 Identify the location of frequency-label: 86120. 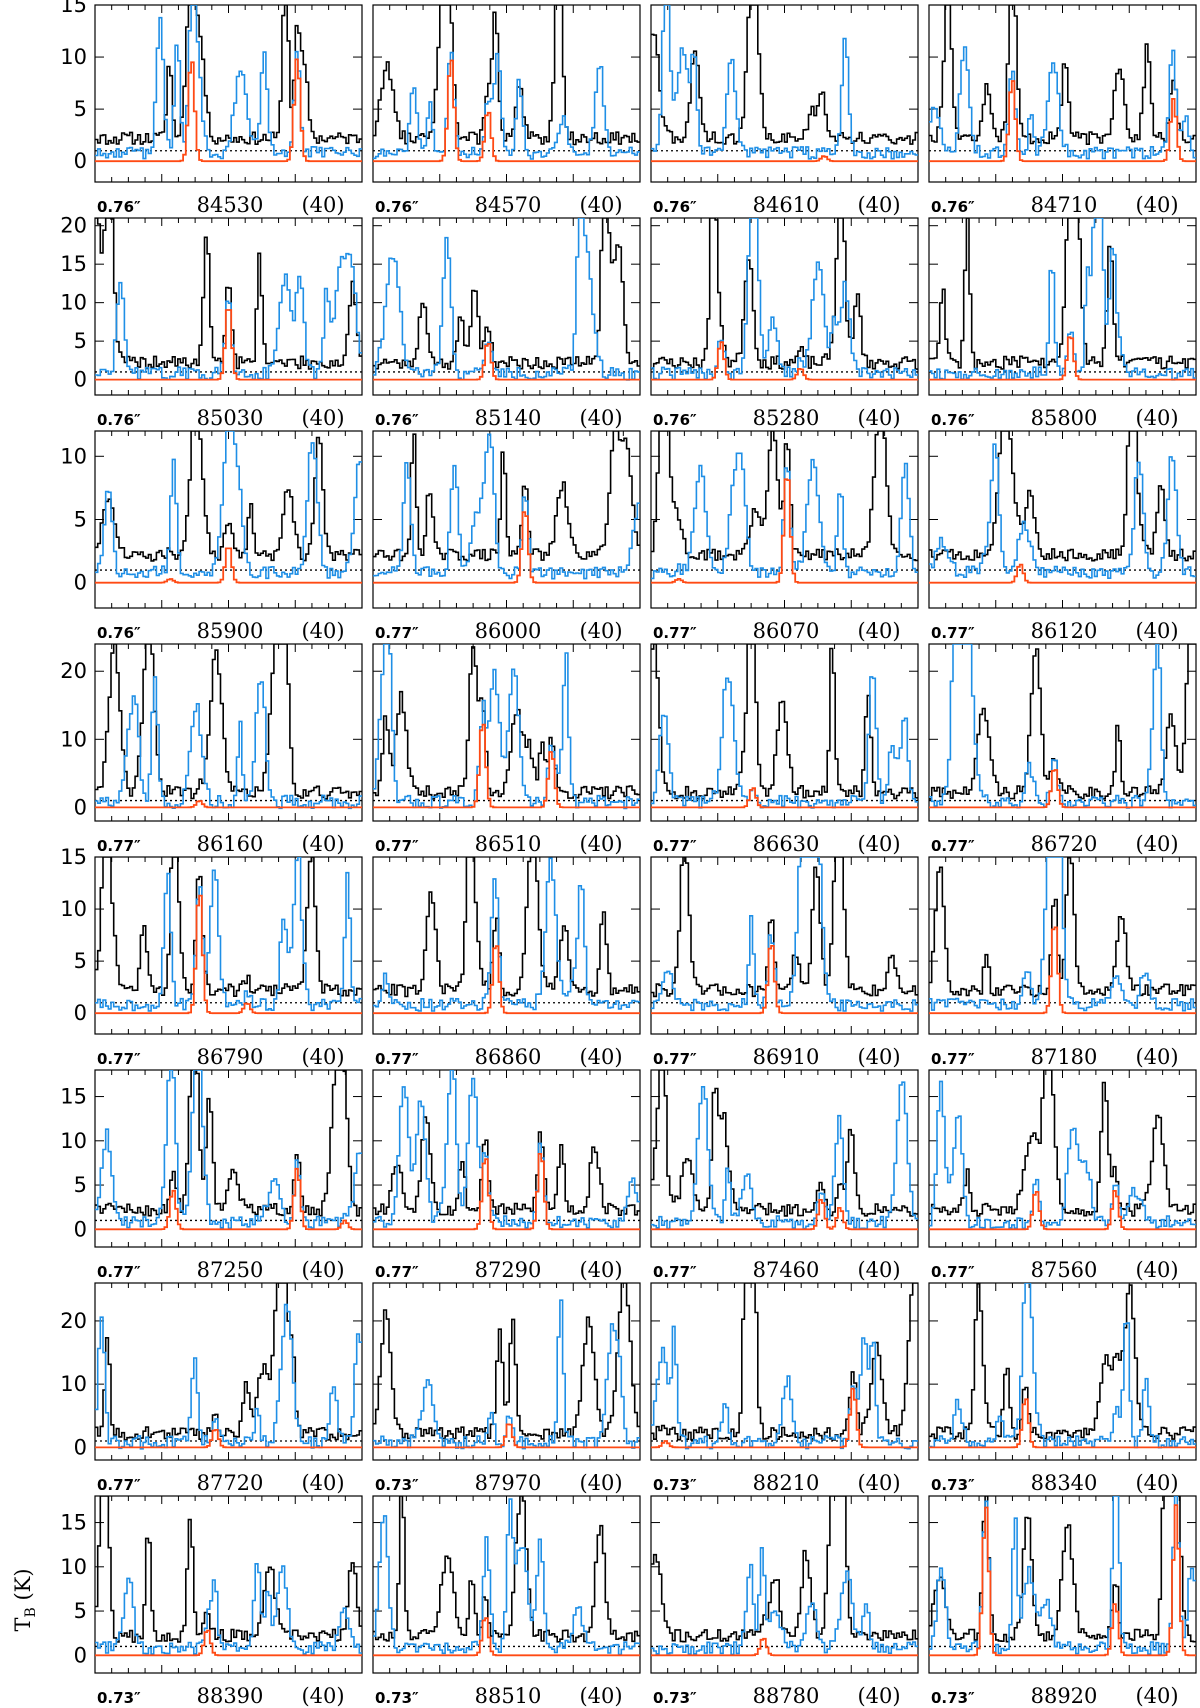
(1064, 631).